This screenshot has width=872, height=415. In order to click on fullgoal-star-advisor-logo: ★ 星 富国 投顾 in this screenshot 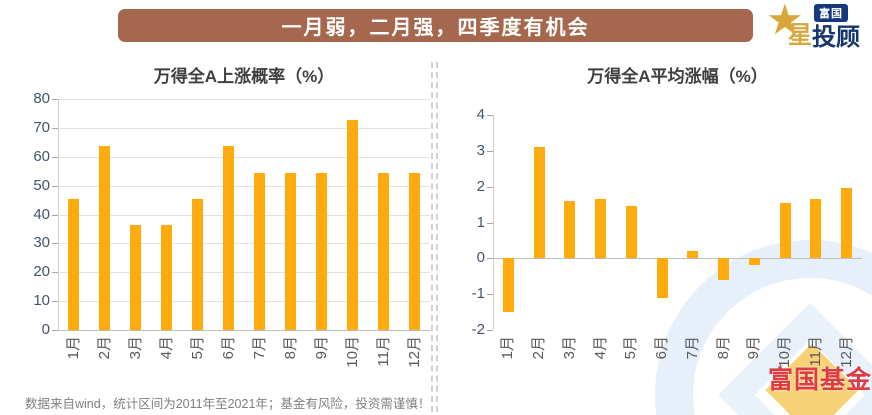, I will do `click(819, 25)`.